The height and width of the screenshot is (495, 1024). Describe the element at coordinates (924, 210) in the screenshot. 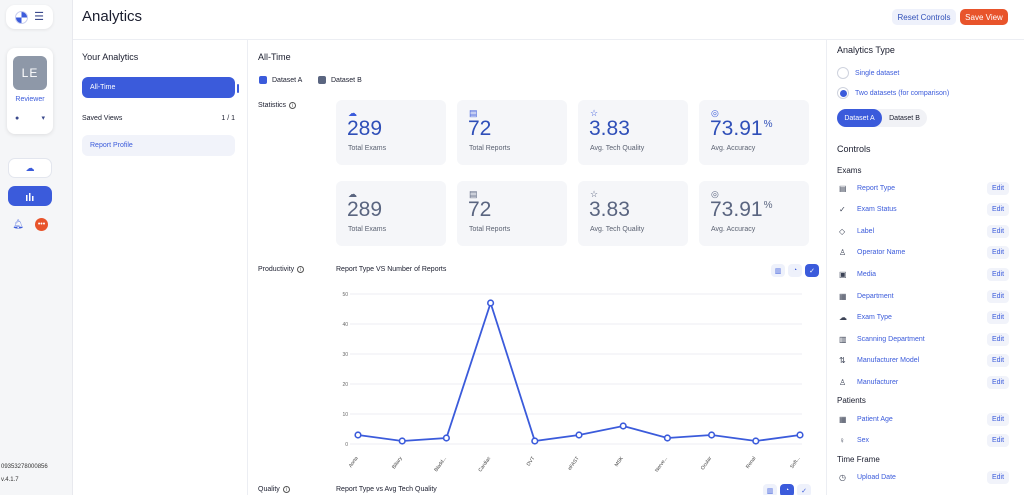

I see `control-row: ✓ Exam Status Edit` at that location.